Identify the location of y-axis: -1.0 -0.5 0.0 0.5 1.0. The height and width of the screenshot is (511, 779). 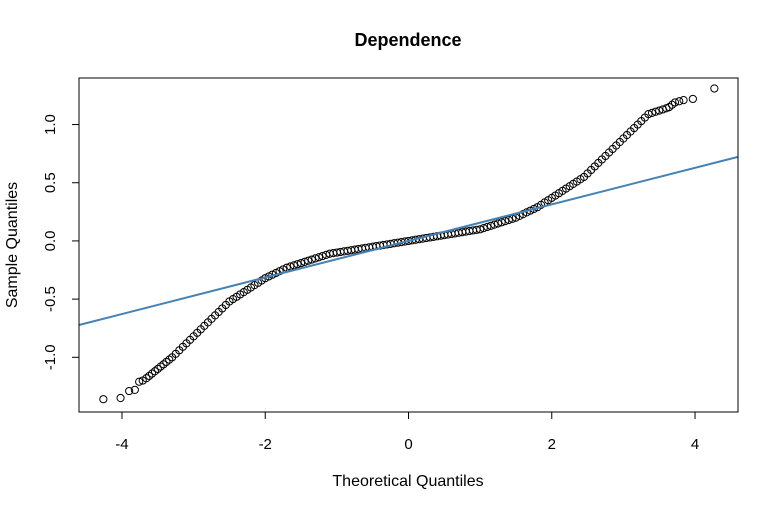
(60, 242).